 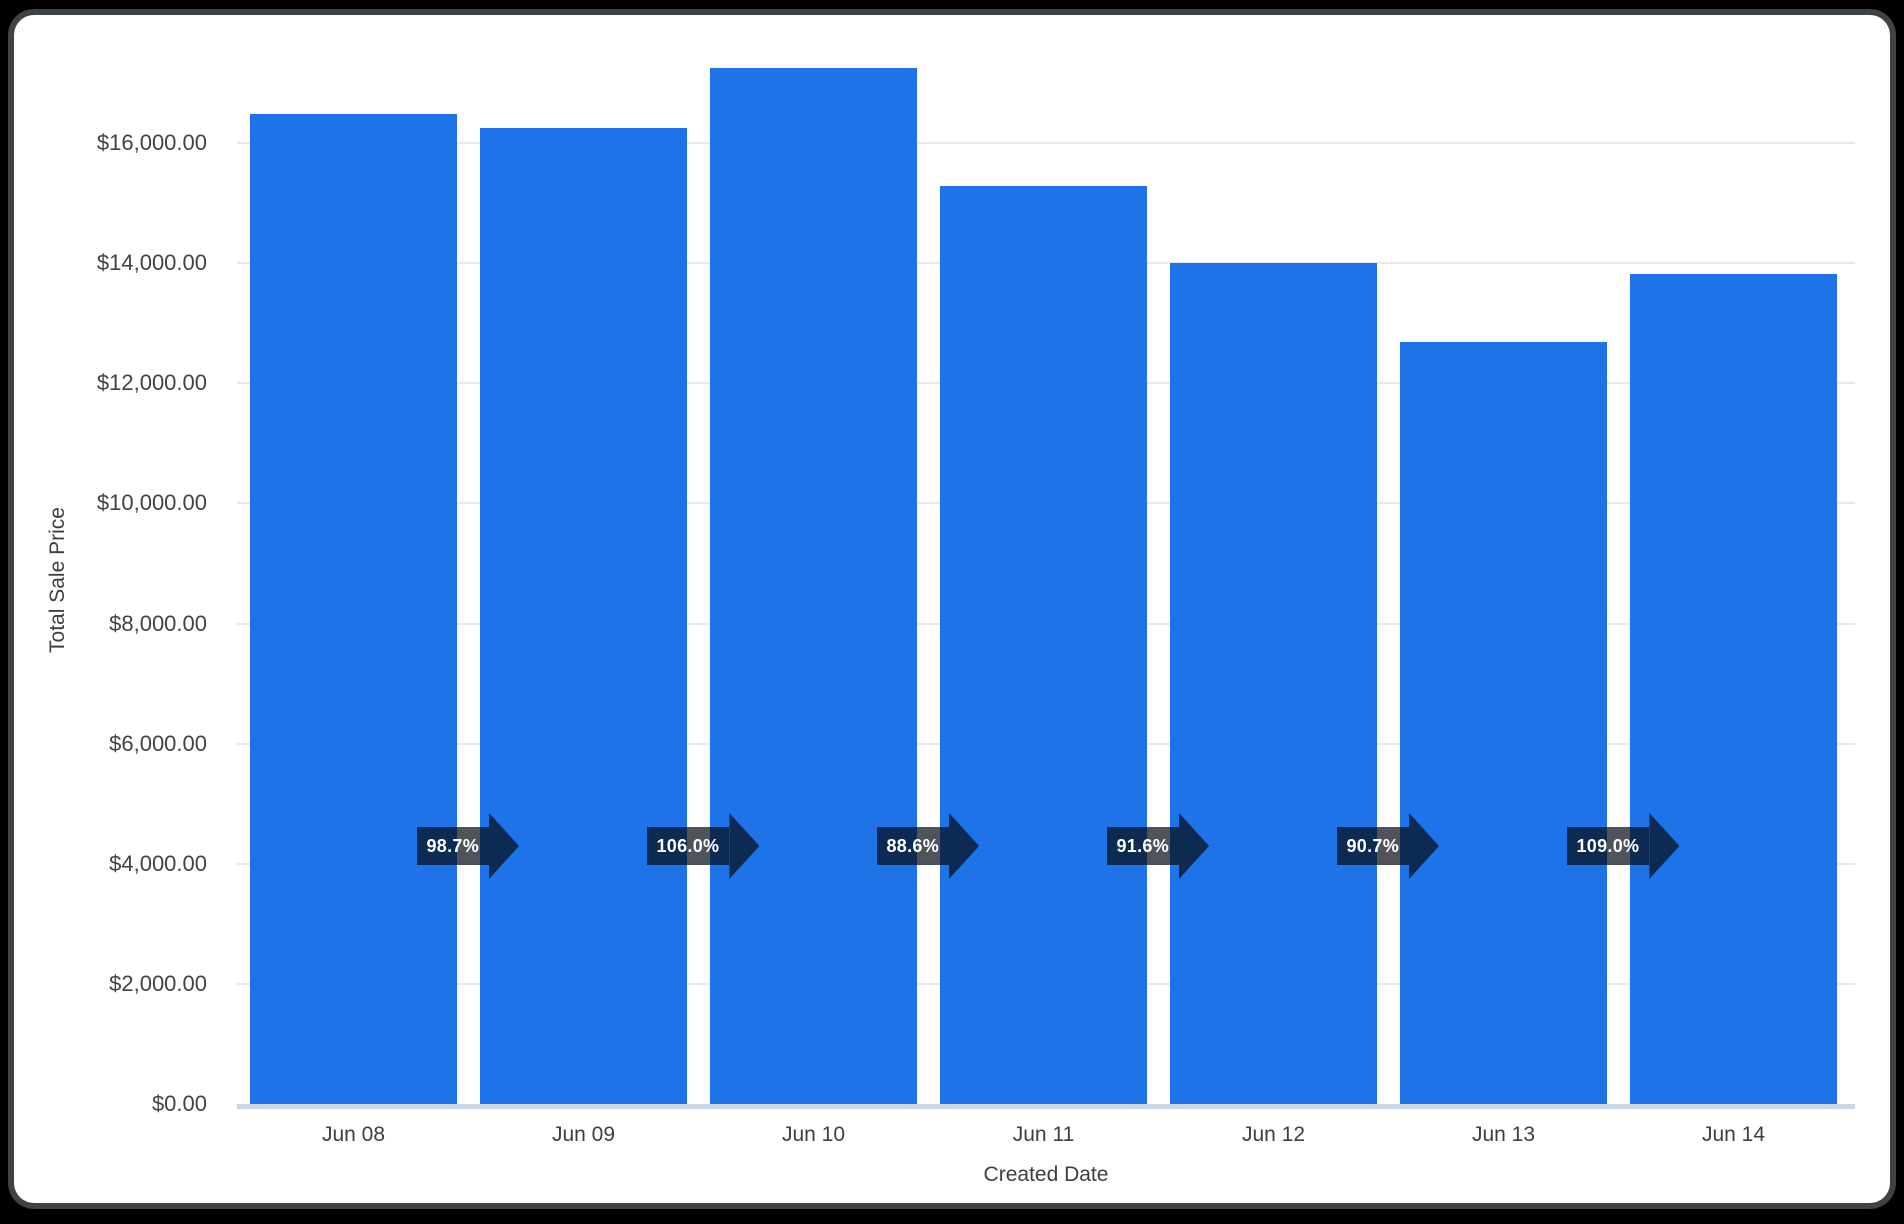 I want to click on y-tick-label: $16,000.00, so click(x=151, y=142).